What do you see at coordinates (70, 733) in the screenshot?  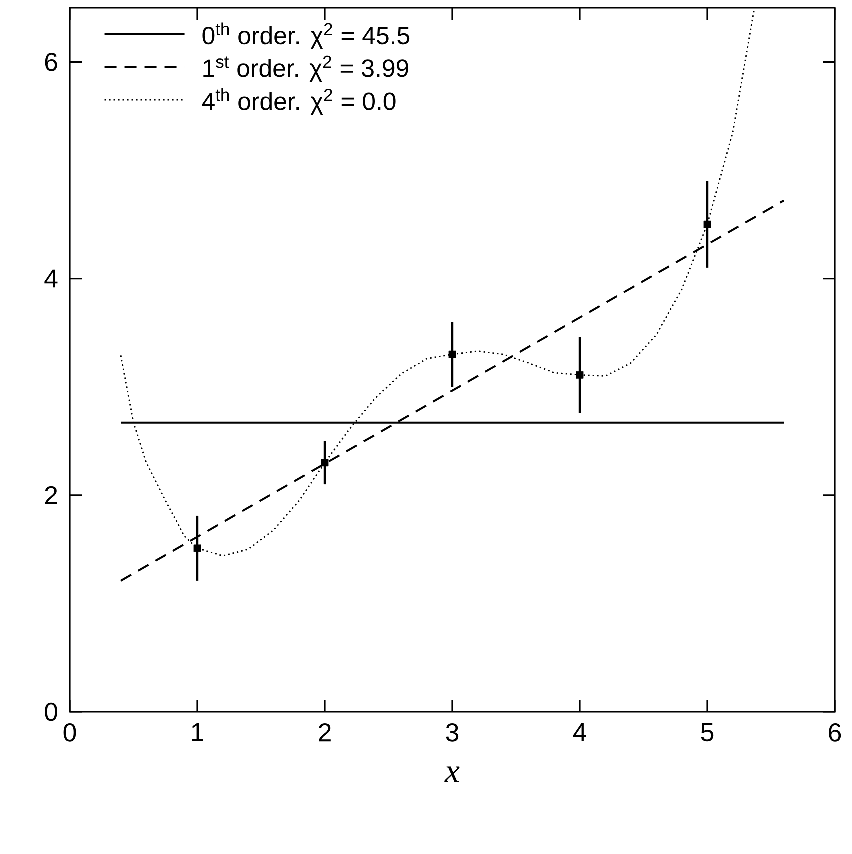 I see `x-tick-label: 0` at bounding box center [70, 733].